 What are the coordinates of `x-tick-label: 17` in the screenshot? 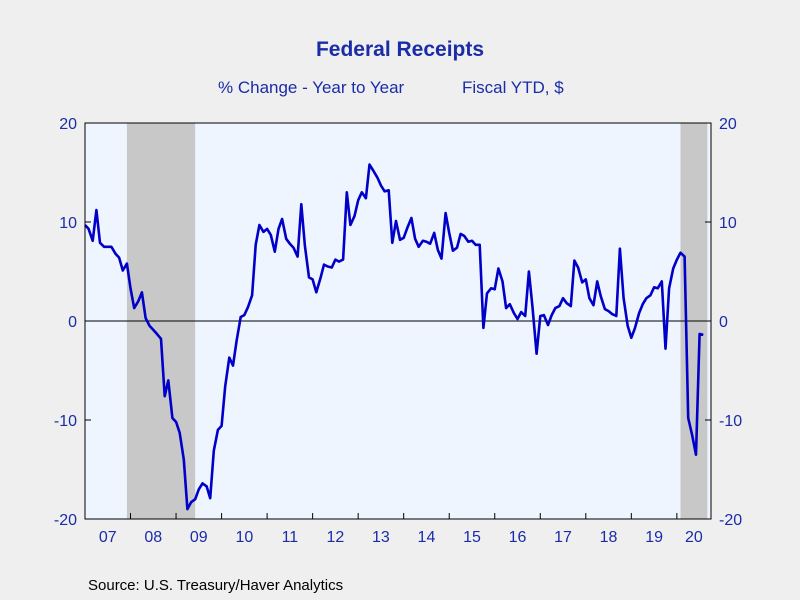 It's located at (563, 537).